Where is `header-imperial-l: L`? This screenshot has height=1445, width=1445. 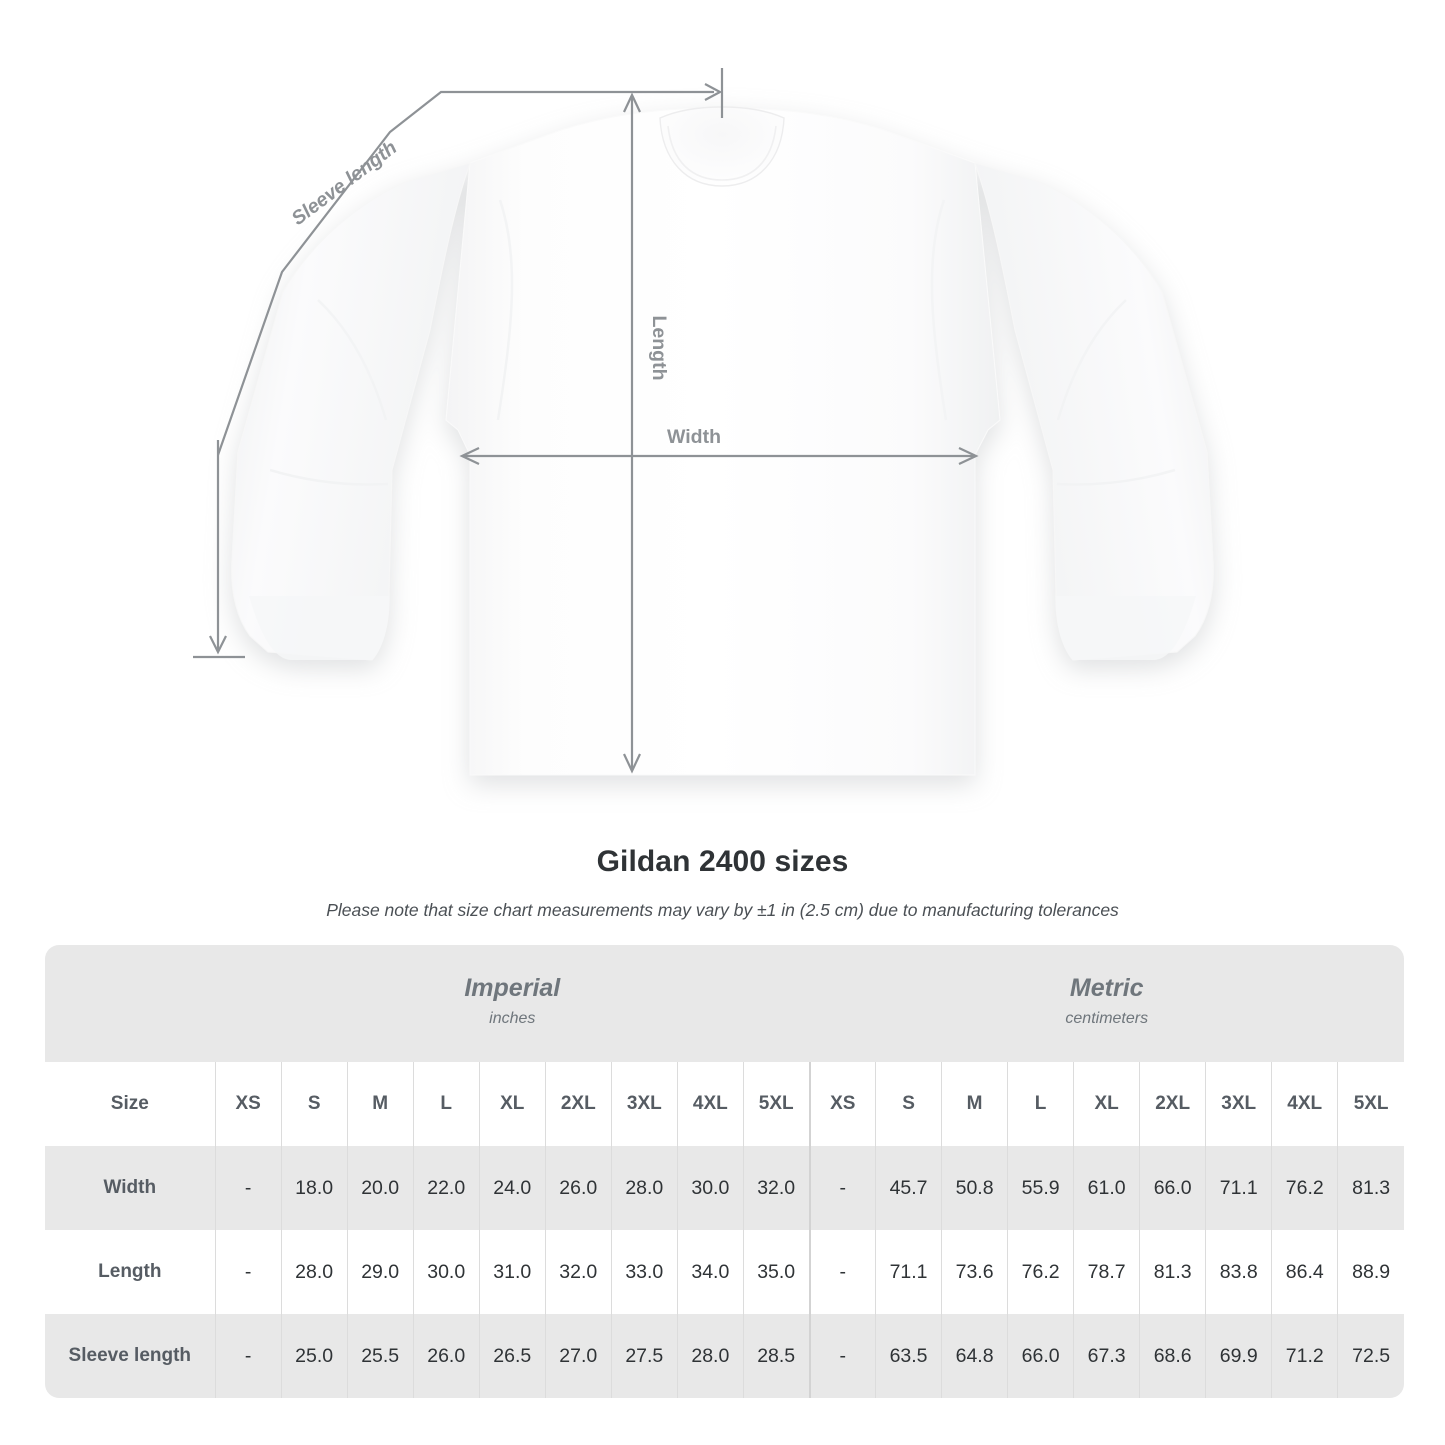
header-imperial-l: L is located at coordinates (446, 1104).